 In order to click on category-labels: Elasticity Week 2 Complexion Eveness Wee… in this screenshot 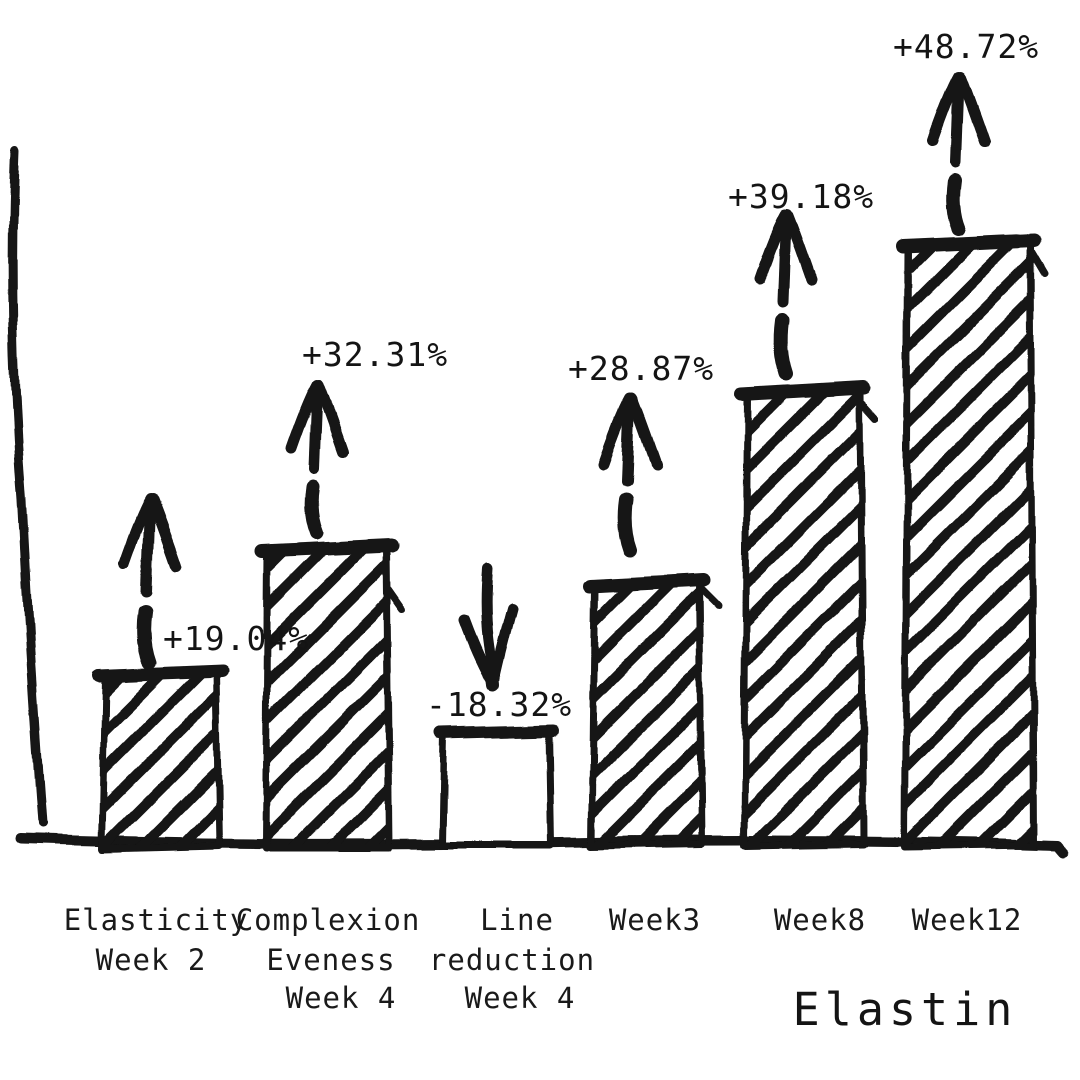, I will do `click(543, 959)`.